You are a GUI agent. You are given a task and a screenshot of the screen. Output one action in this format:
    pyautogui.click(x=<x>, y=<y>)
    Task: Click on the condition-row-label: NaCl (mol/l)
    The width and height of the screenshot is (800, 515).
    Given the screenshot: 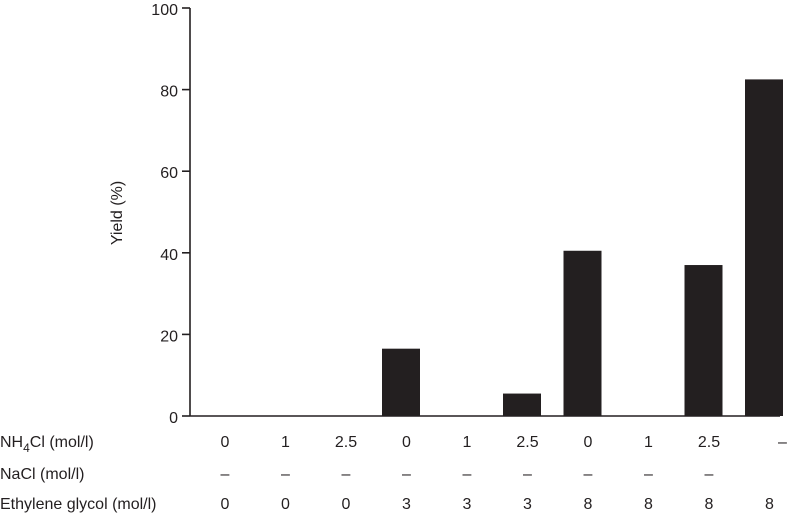 What is the action you would take?
    pyautogui.click(x=42, y=474)
    